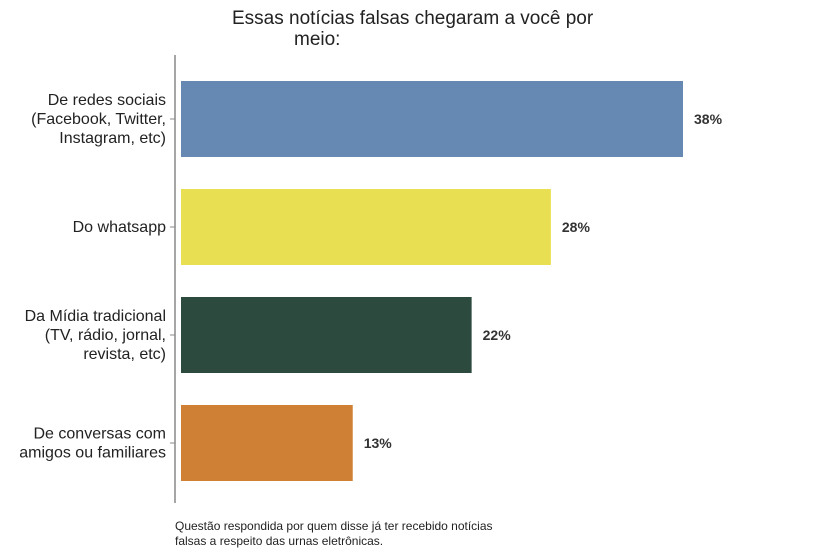  Describe the element at coordinates (98, 119) in the screenshot. I see `category-label-0-line-1: (Facebook, Twitter,` at that location.